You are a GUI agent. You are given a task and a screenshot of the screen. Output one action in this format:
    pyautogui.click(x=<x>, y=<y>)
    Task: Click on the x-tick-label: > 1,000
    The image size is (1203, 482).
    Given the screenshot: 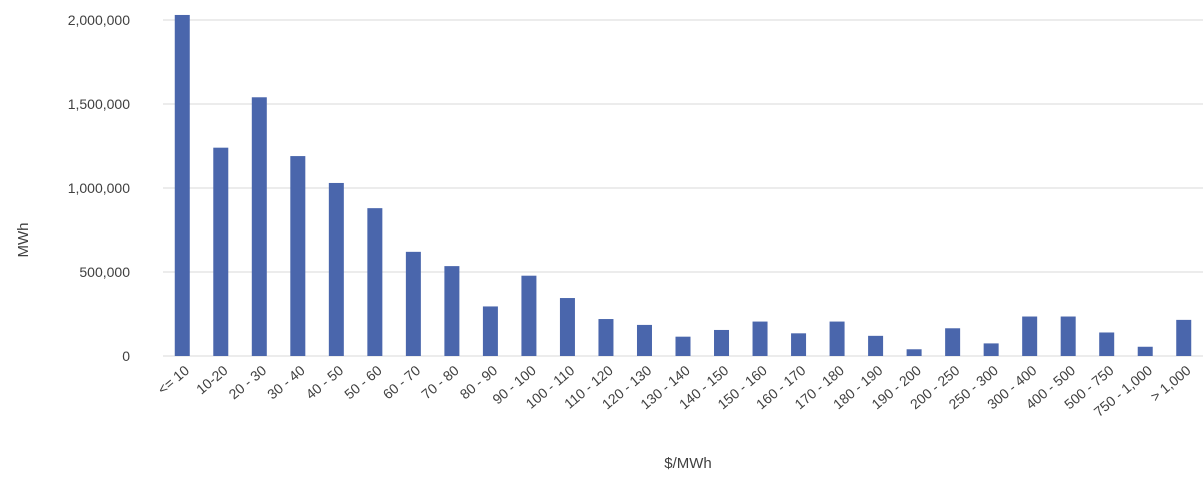 What is the action you would take?
    pyautogui.click(x=1170, y=383)
    